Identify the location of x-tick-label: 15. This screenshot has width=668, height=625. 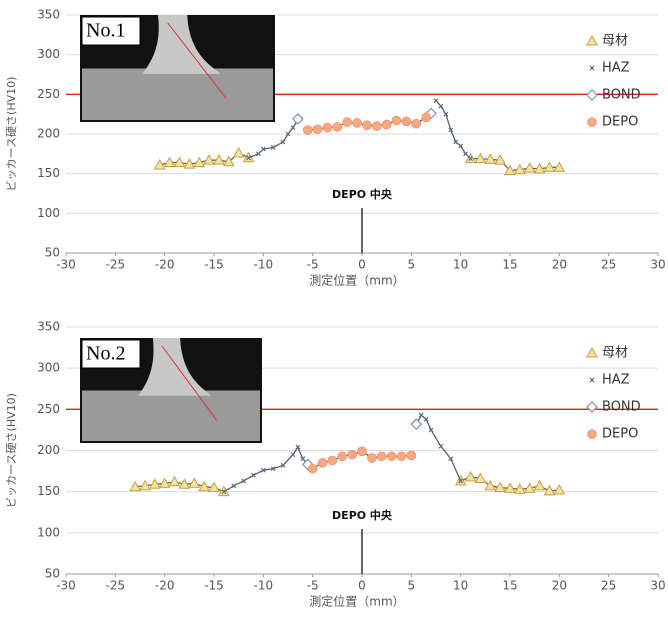
(509, 586).